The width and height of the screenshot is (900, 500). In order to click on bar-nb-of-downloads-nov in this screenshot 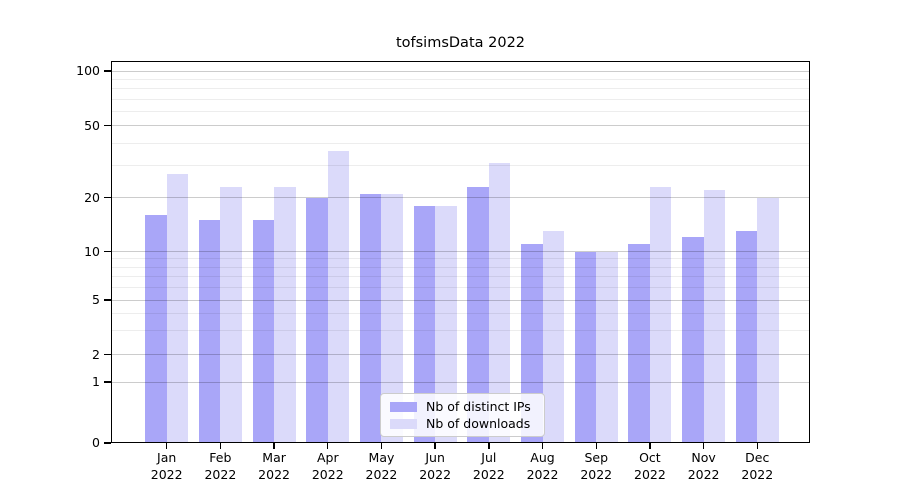, I will do `click(714, 316)`.